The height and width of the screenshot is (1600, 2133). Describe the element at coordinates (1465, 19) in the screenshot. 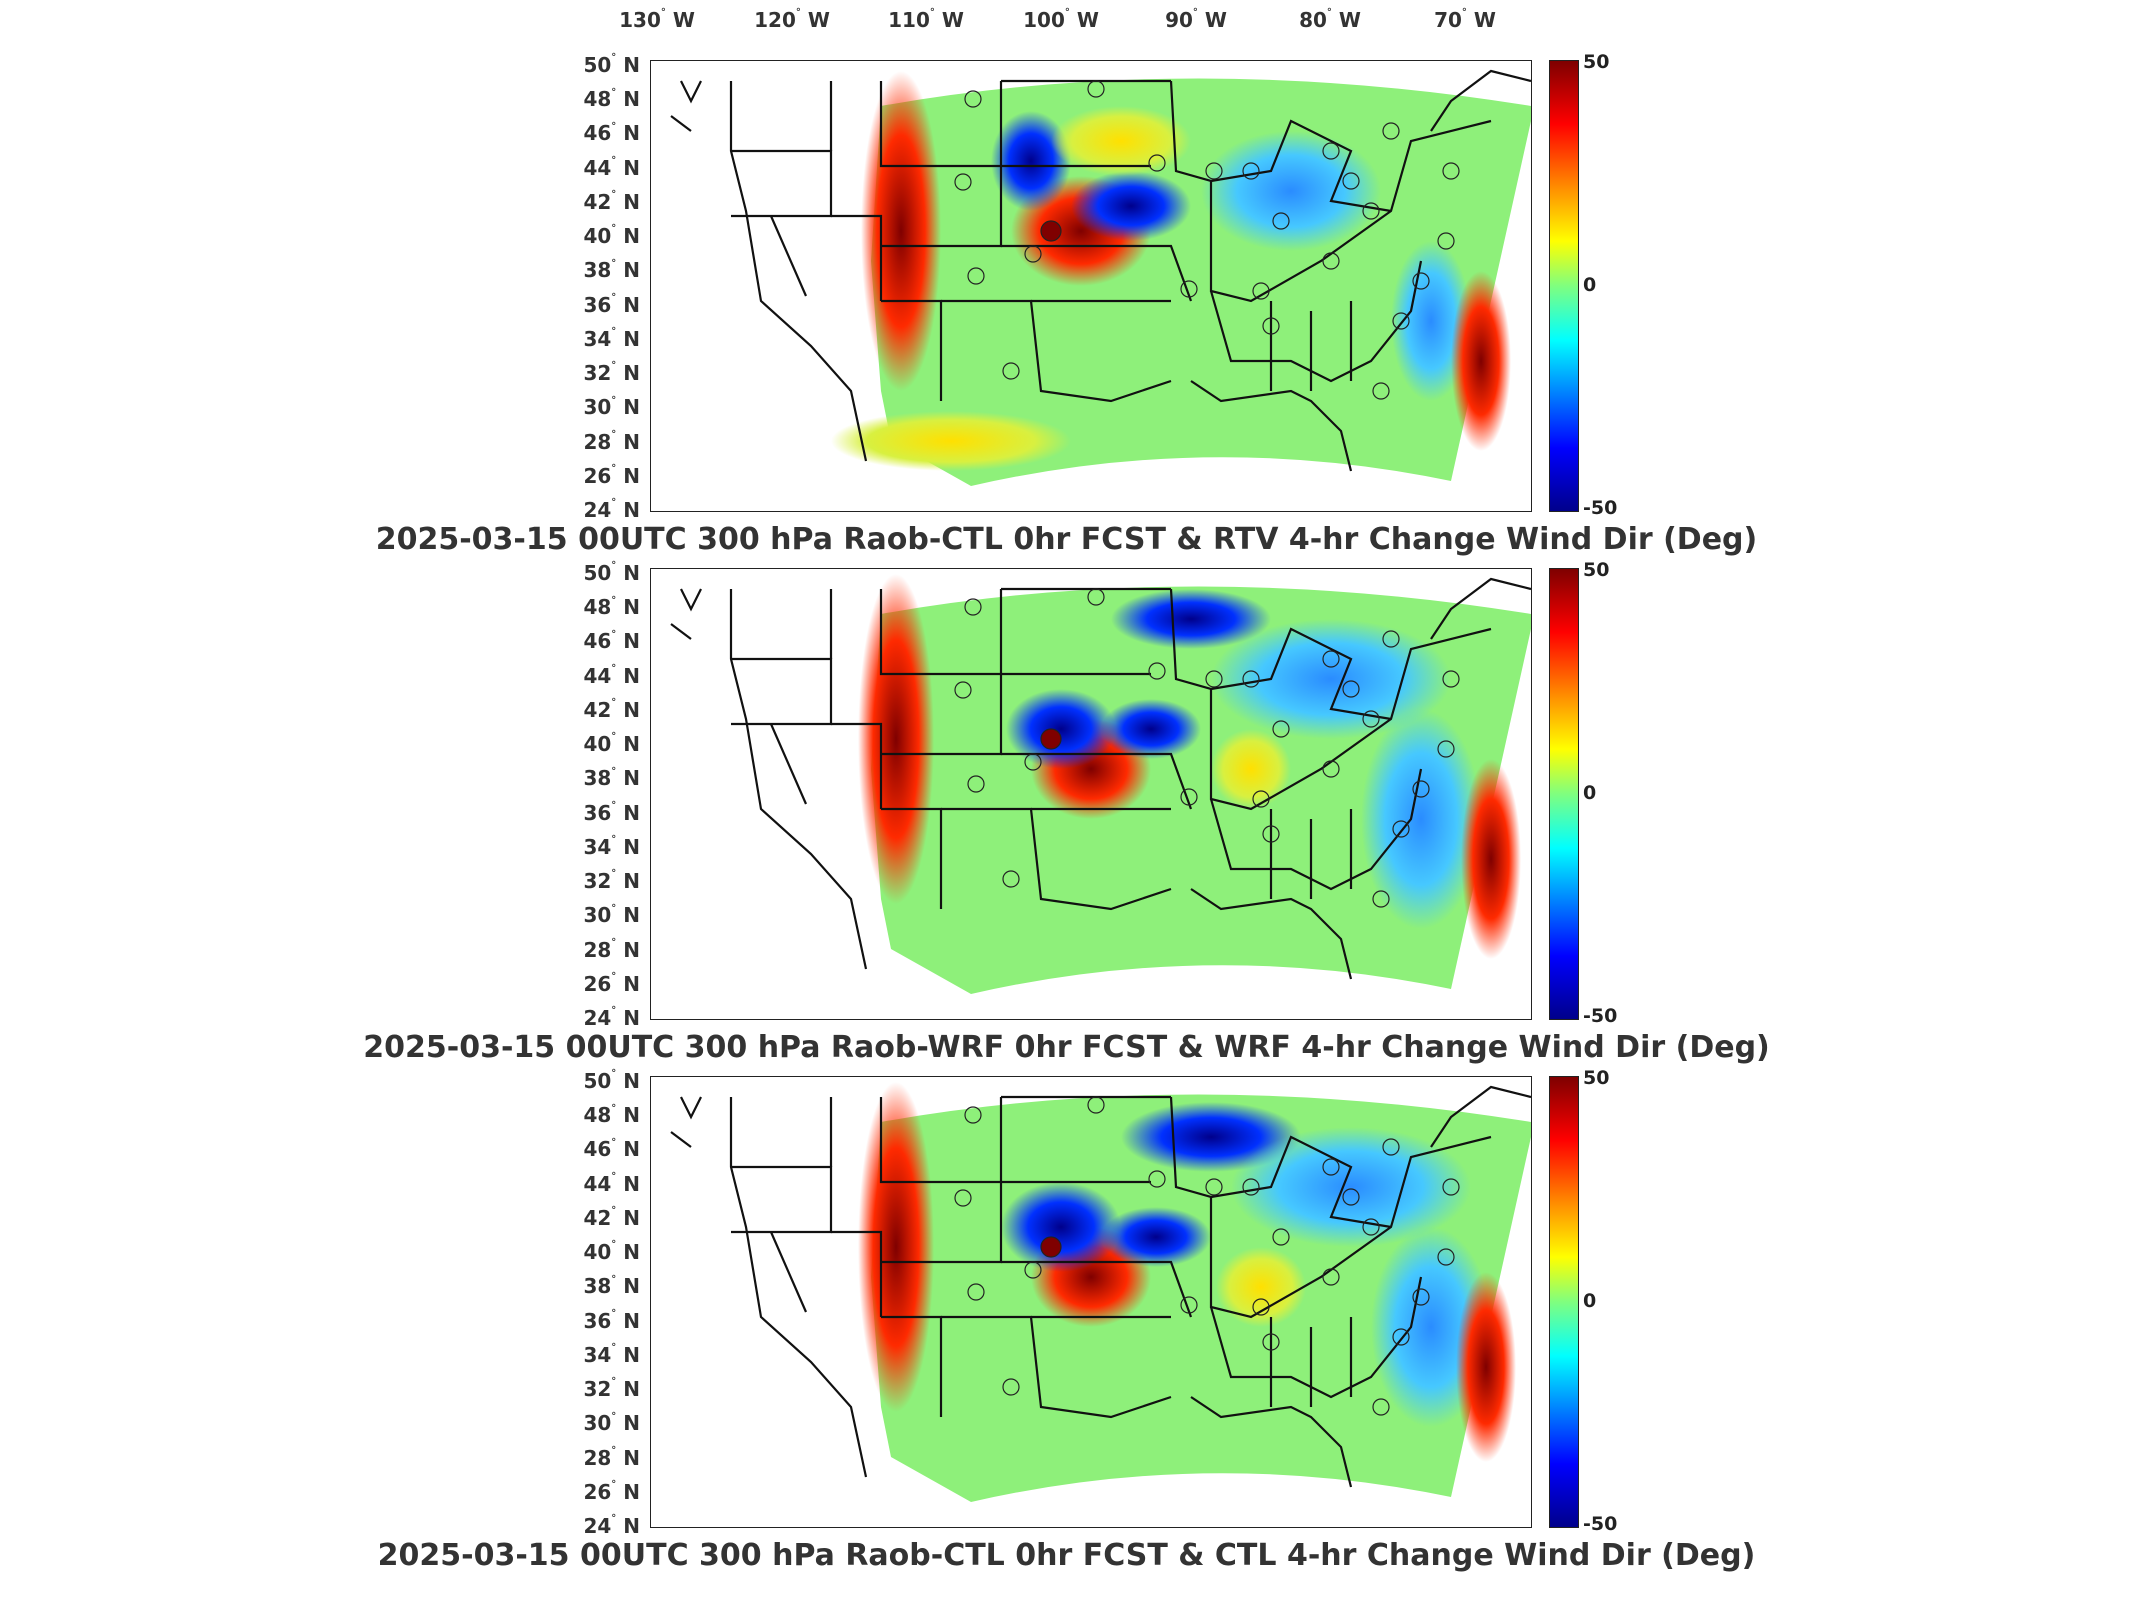

I see `lon-label: 70° W` at that location.